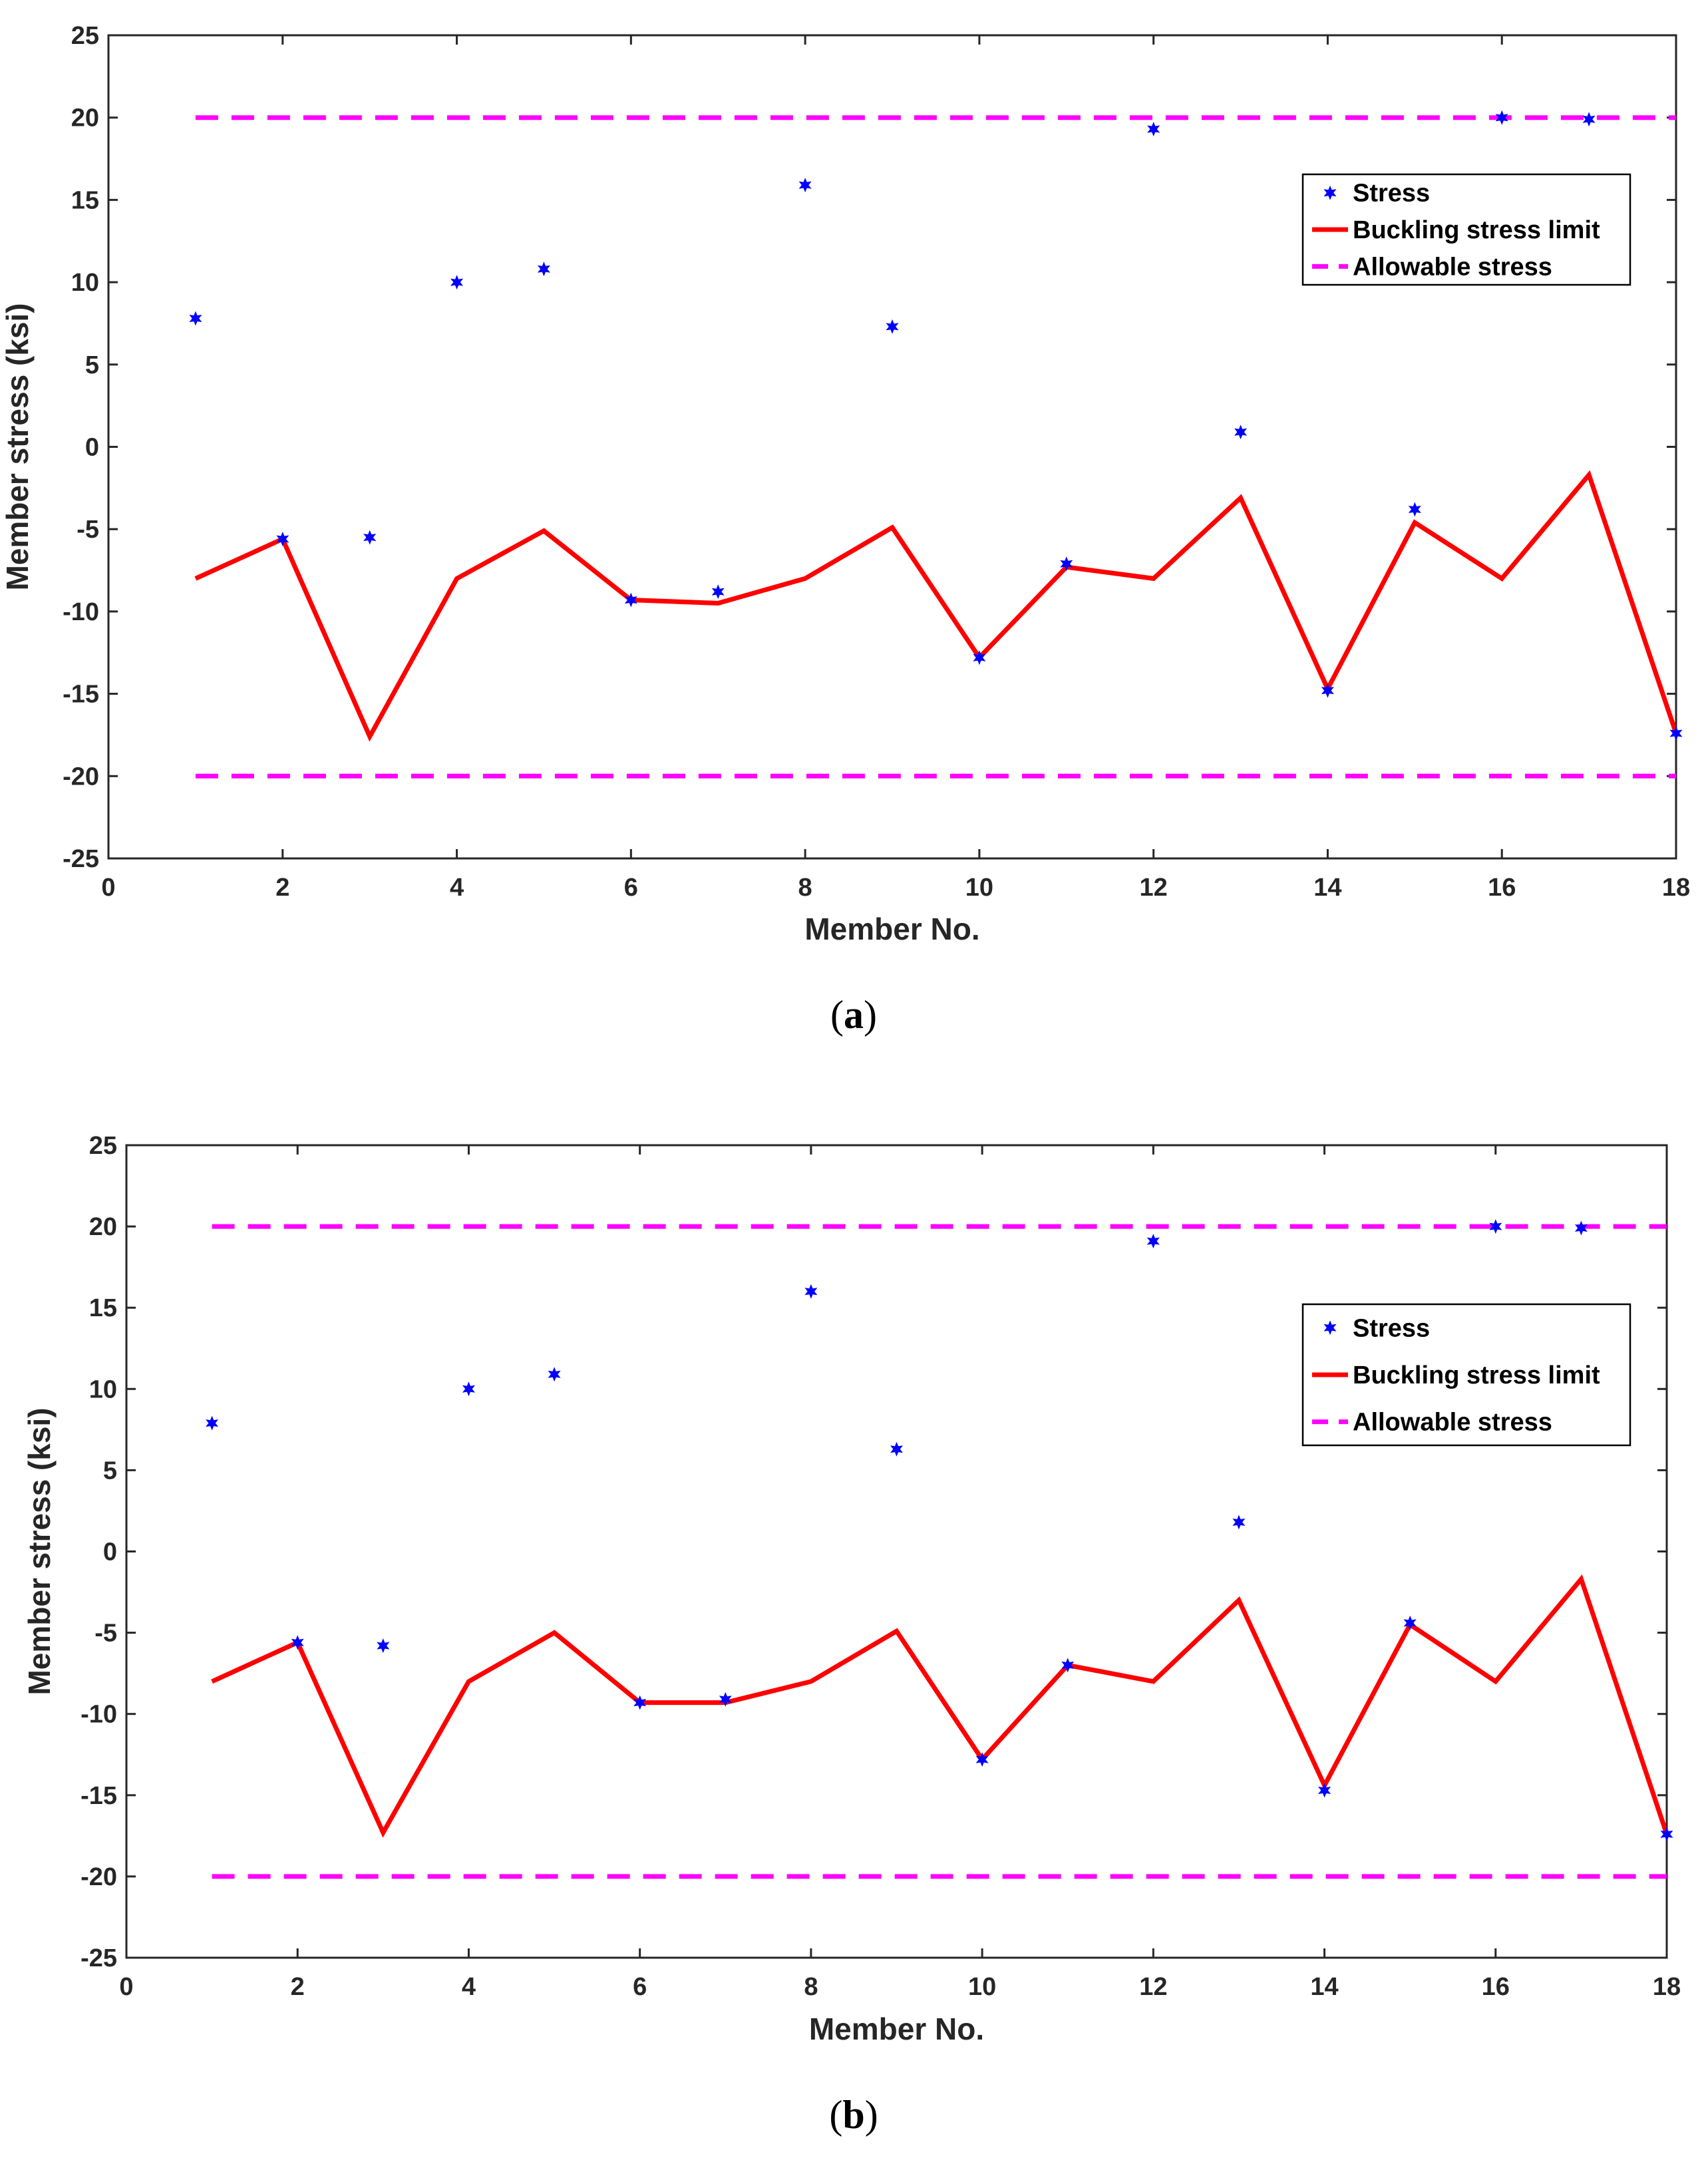 The height and width of the screenshot is (2160, 1708). Describe the element at coordinates (837, 1015) in the screenshot. I see `caption-a-open: (` at that location.